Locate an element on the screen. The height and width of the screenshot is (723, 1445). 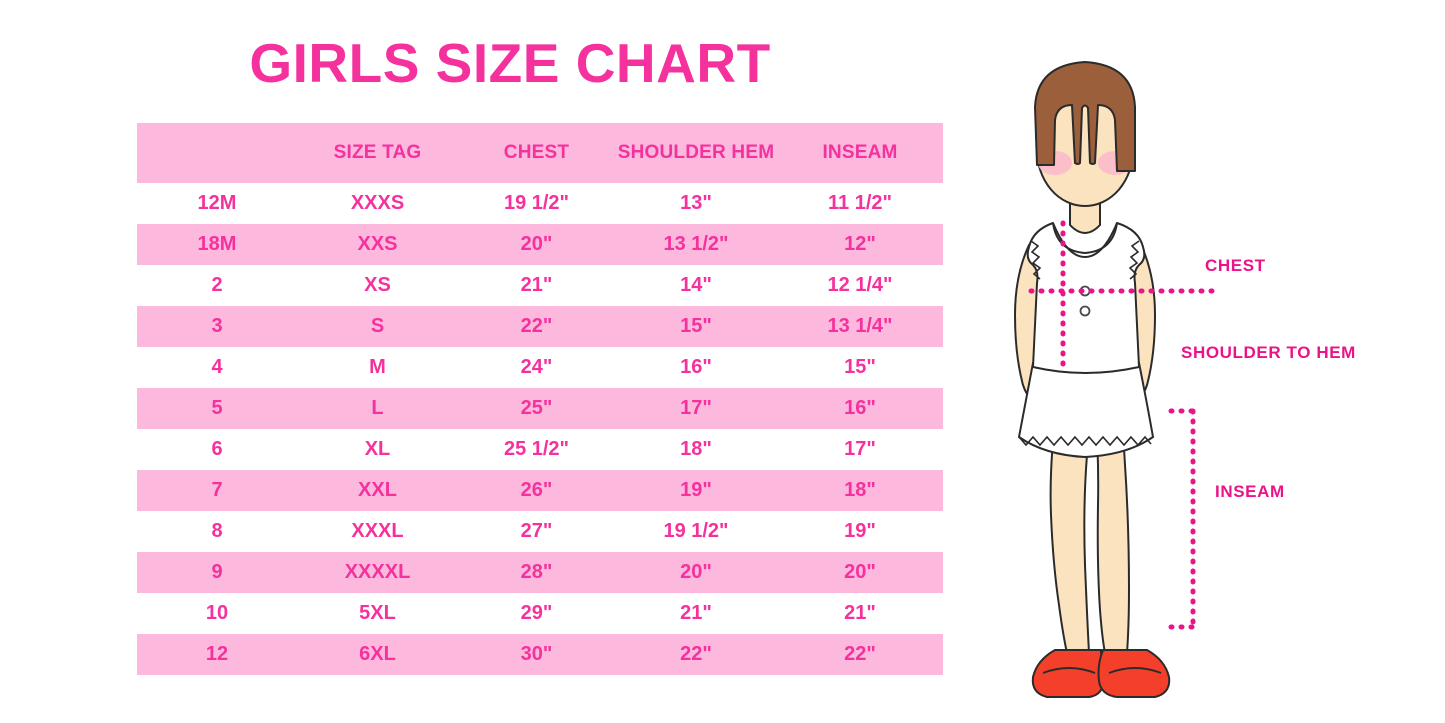
cell-chest: 20" is located at coordinates (536, 244).